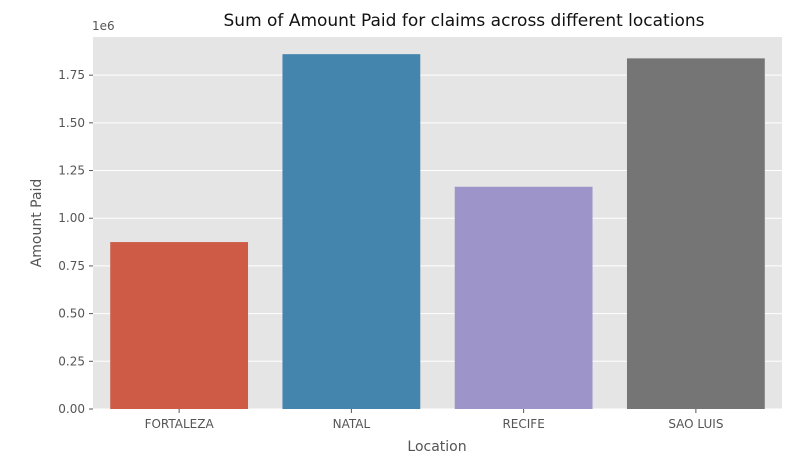 The height and width of the screenshot is (471, 800). What do you see at coordinates (179, 325) in the screenshot?
I see `bar-fortaleza` at bounding box center [179, 325].